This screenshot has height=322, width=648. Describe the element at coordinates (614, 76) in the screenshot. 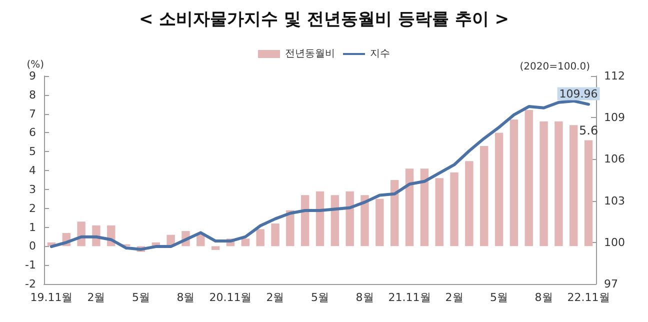

I see `y2-tick-label: 112` at that location.